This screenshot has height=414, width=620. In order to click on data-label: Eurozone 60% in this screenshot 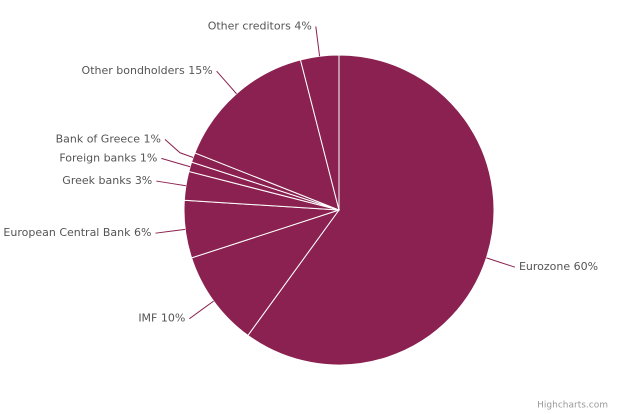, I will do `click(558, 266)`.